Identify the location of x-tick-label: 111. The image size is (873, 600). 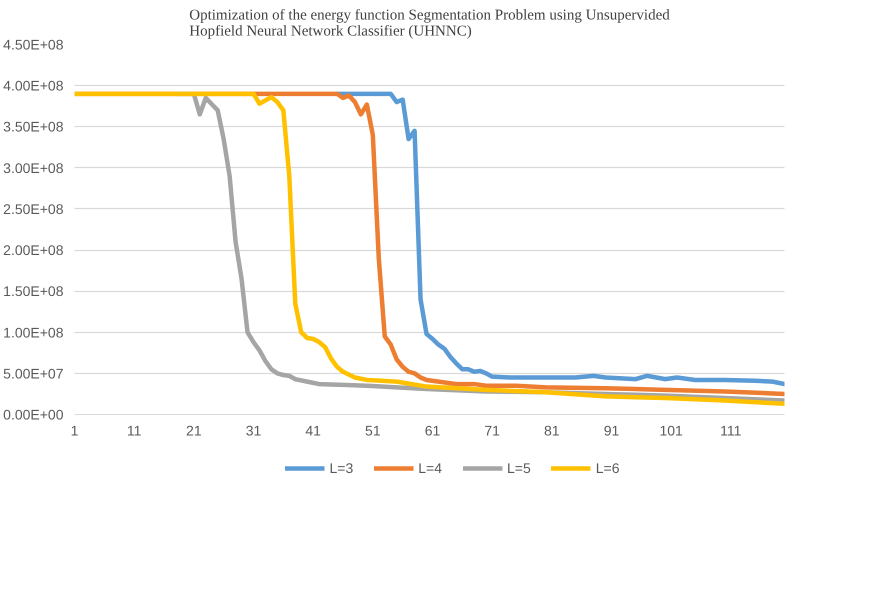
(731, 430).